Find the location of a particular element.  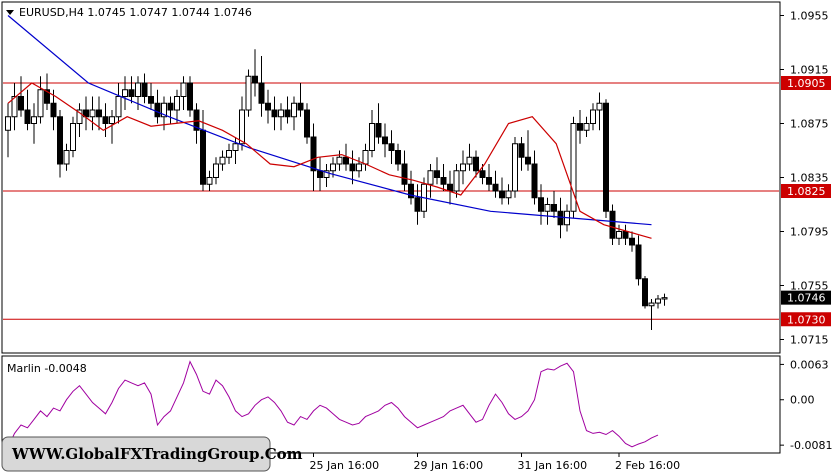

price-tick-label: 1.0955 is located at coordinates (809, 16).